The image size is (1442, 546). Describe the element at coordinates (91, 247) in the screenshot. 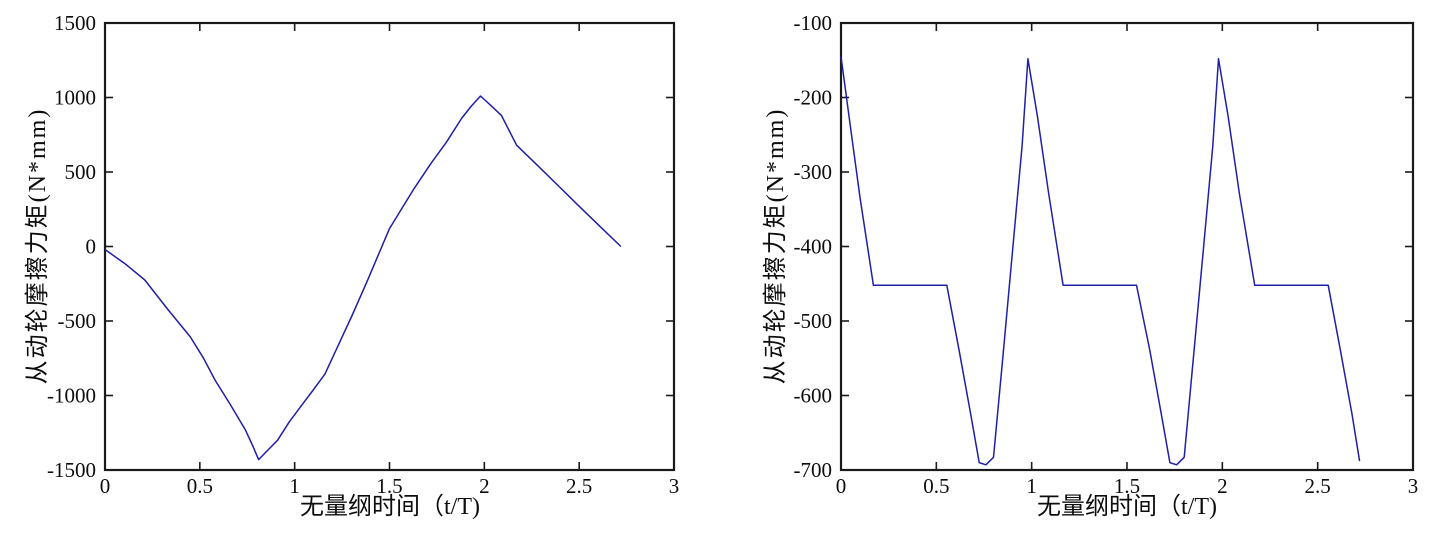

I see `y-tick-label: 0` at that location.